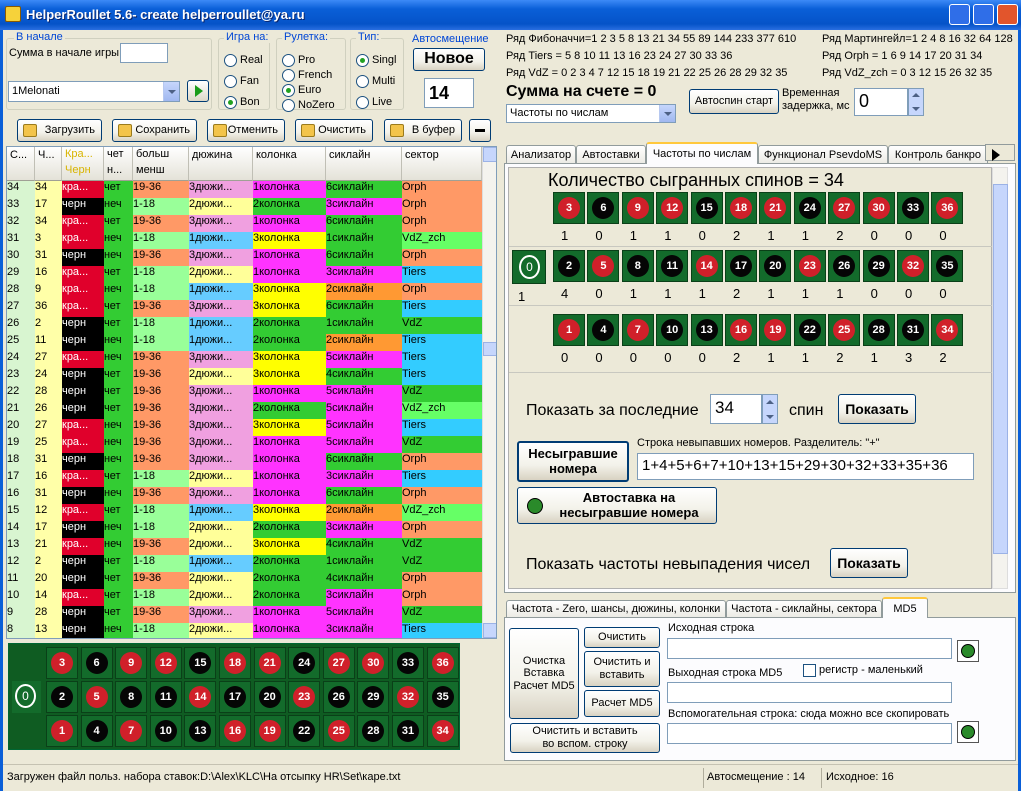 The image size is (1021, 791). I want to click on profile-select: 1Melonati, so click(94, 91).